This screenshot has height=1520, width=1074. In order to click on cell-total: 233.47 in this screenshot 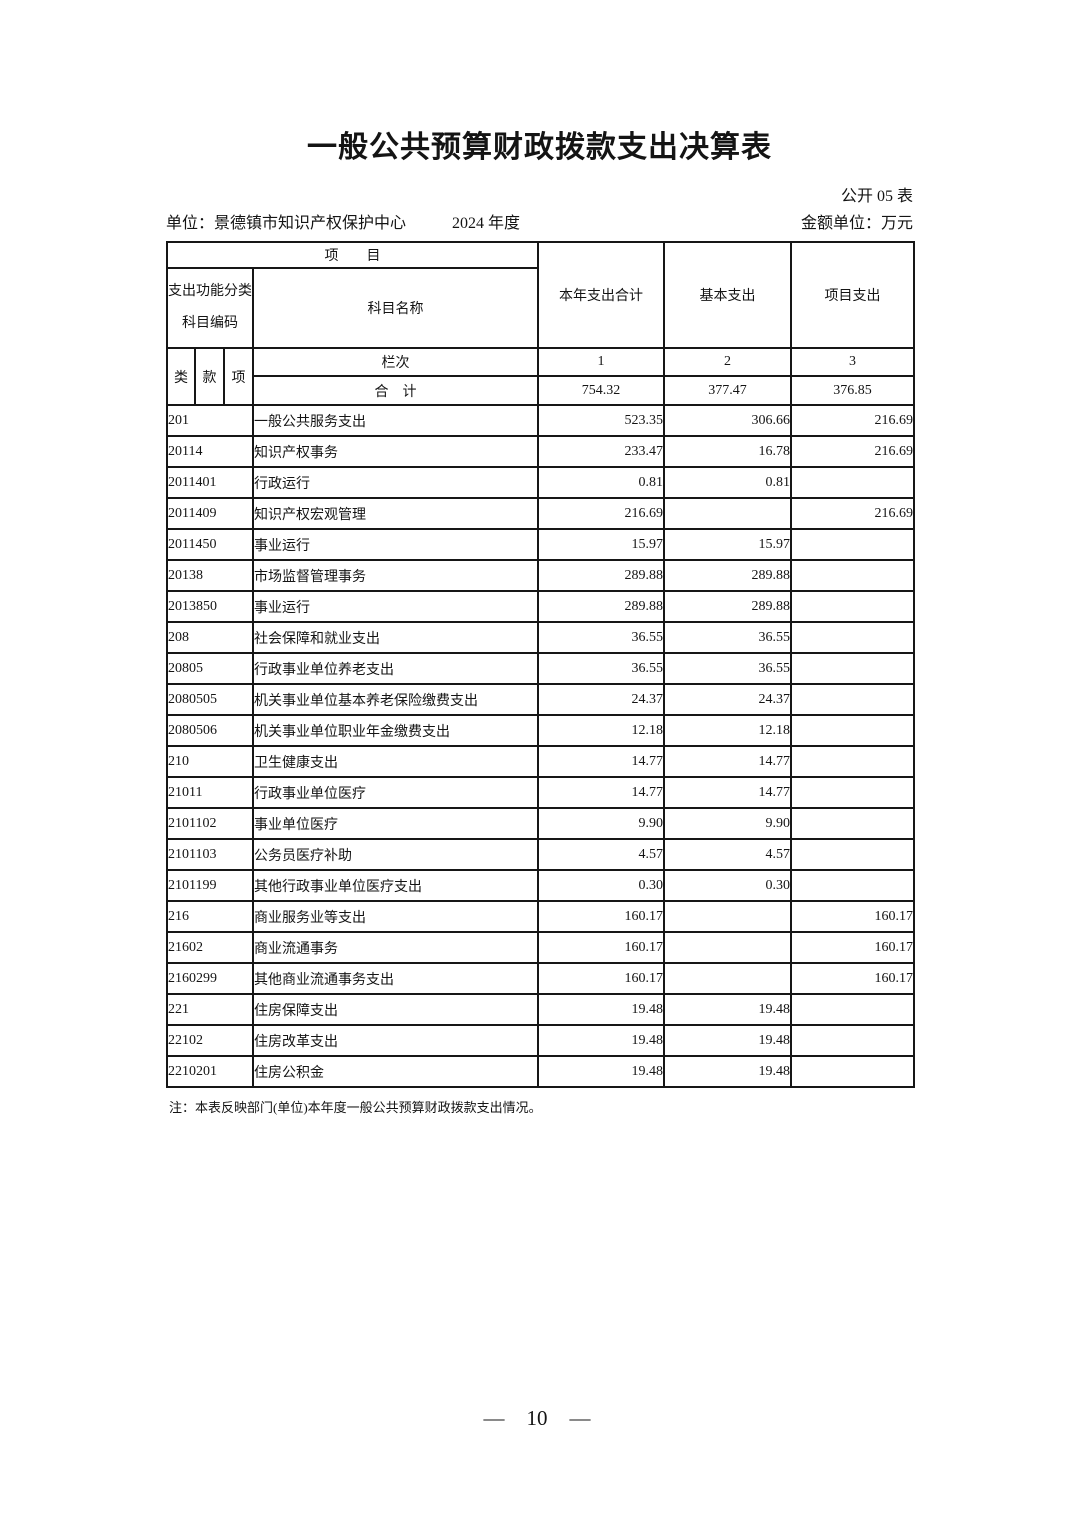, I will do `click(601, 451)`.